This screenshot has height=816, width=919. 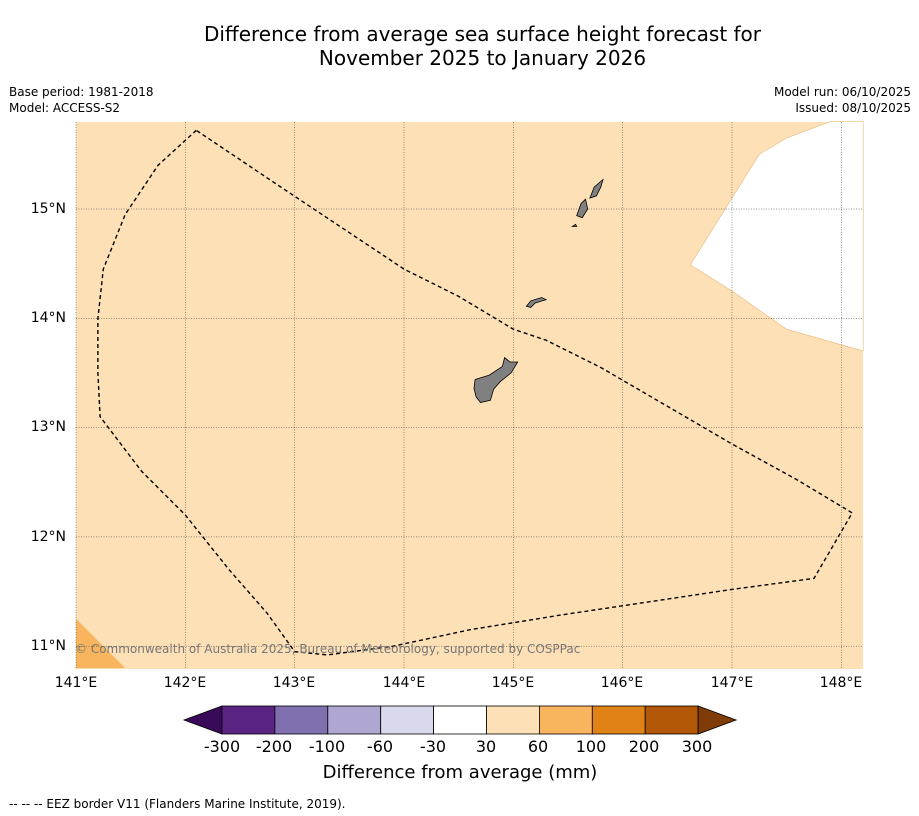 What do you see at coordinates (380, 746) in the screenshot?
I see `colorbar-tick-label: -60` at bounding box center [380, 746].